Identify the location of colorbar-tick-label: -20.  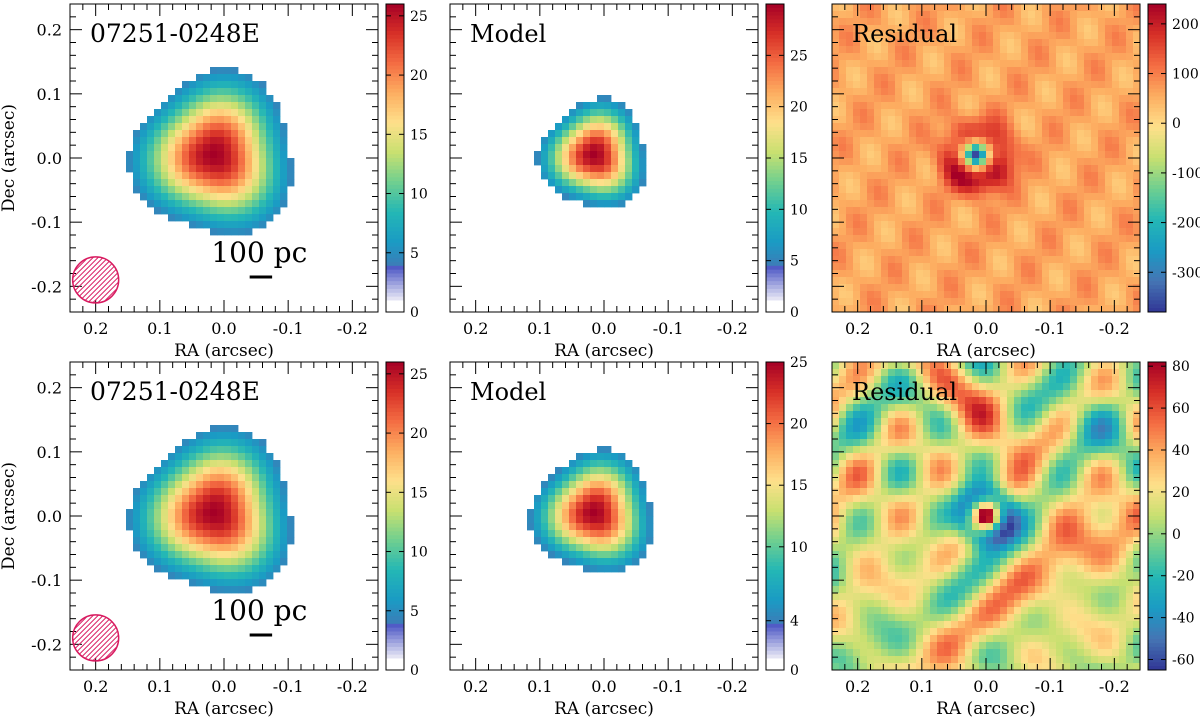
(1183, 577).